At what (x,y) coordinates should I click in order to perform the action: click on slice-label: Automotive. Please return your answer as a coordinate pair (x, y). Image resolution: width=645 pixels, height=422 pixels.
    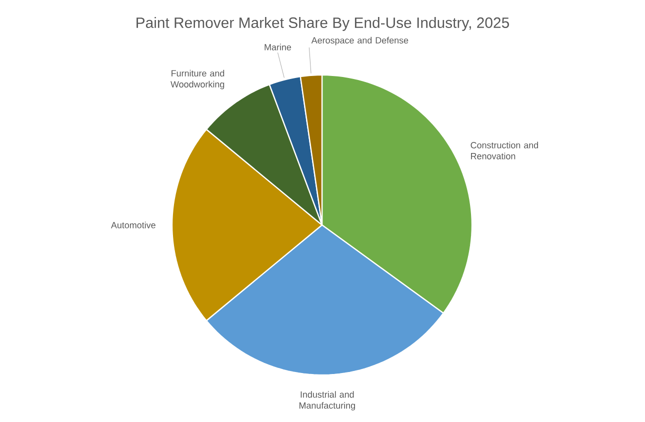
    Looking at the image, I should click on (133, 225).